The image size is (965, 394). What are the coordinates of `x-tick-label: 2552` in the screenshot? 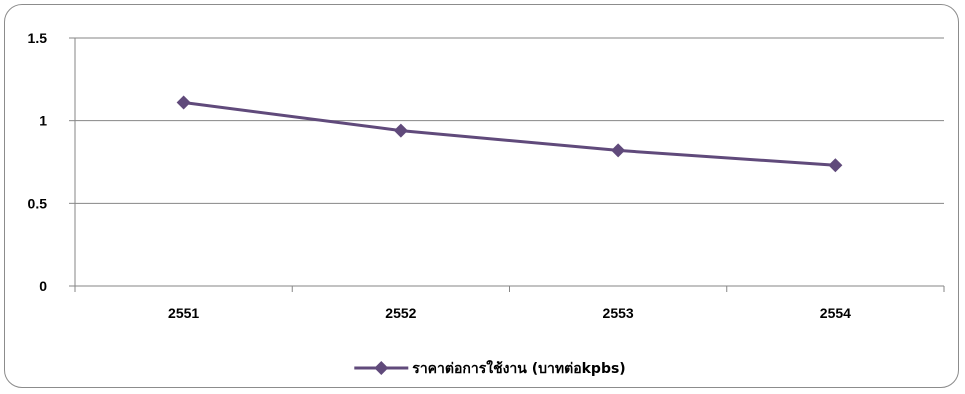 It's located at (400, 313).